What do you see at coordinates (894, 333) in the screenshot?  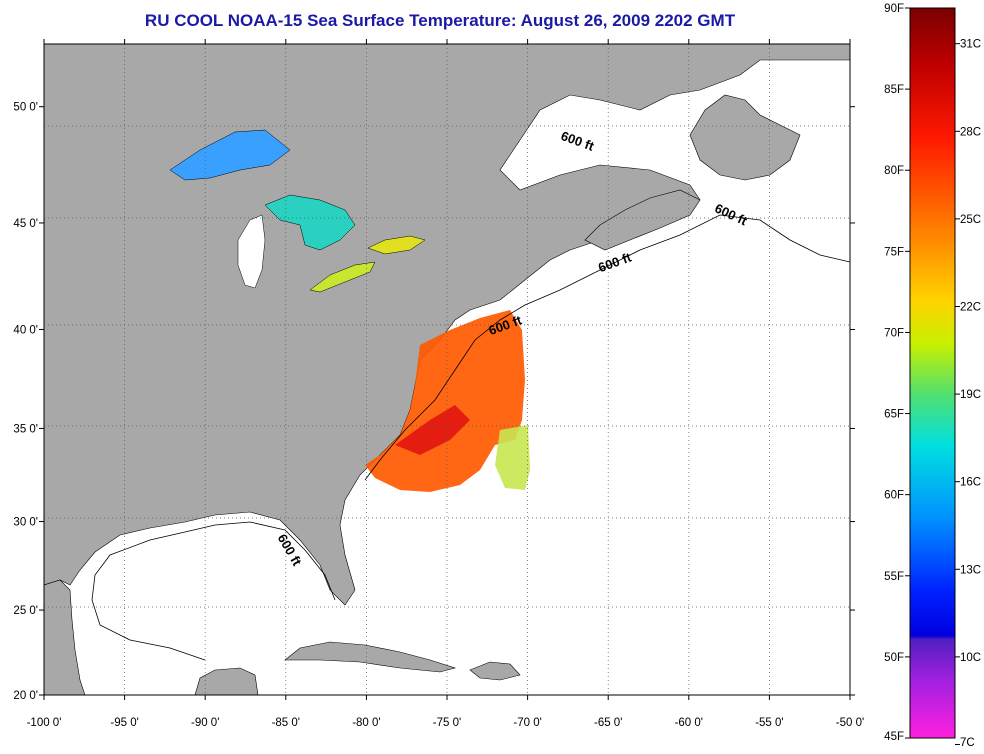 I see `colorbar-fahrenheit-label: 70F` at bounding box center [894, 333].